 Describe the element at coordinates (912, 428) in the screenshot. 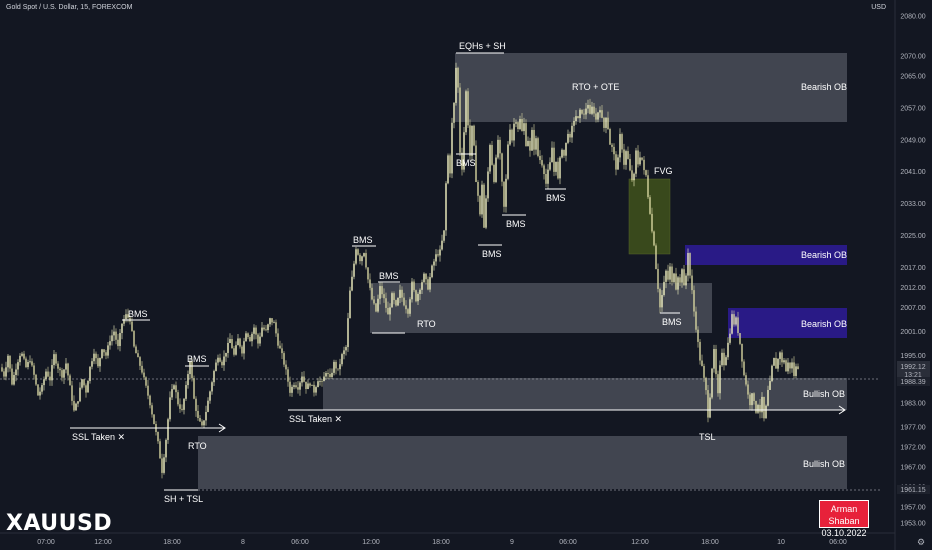

I see `price-tick: 1977.00` at that location.